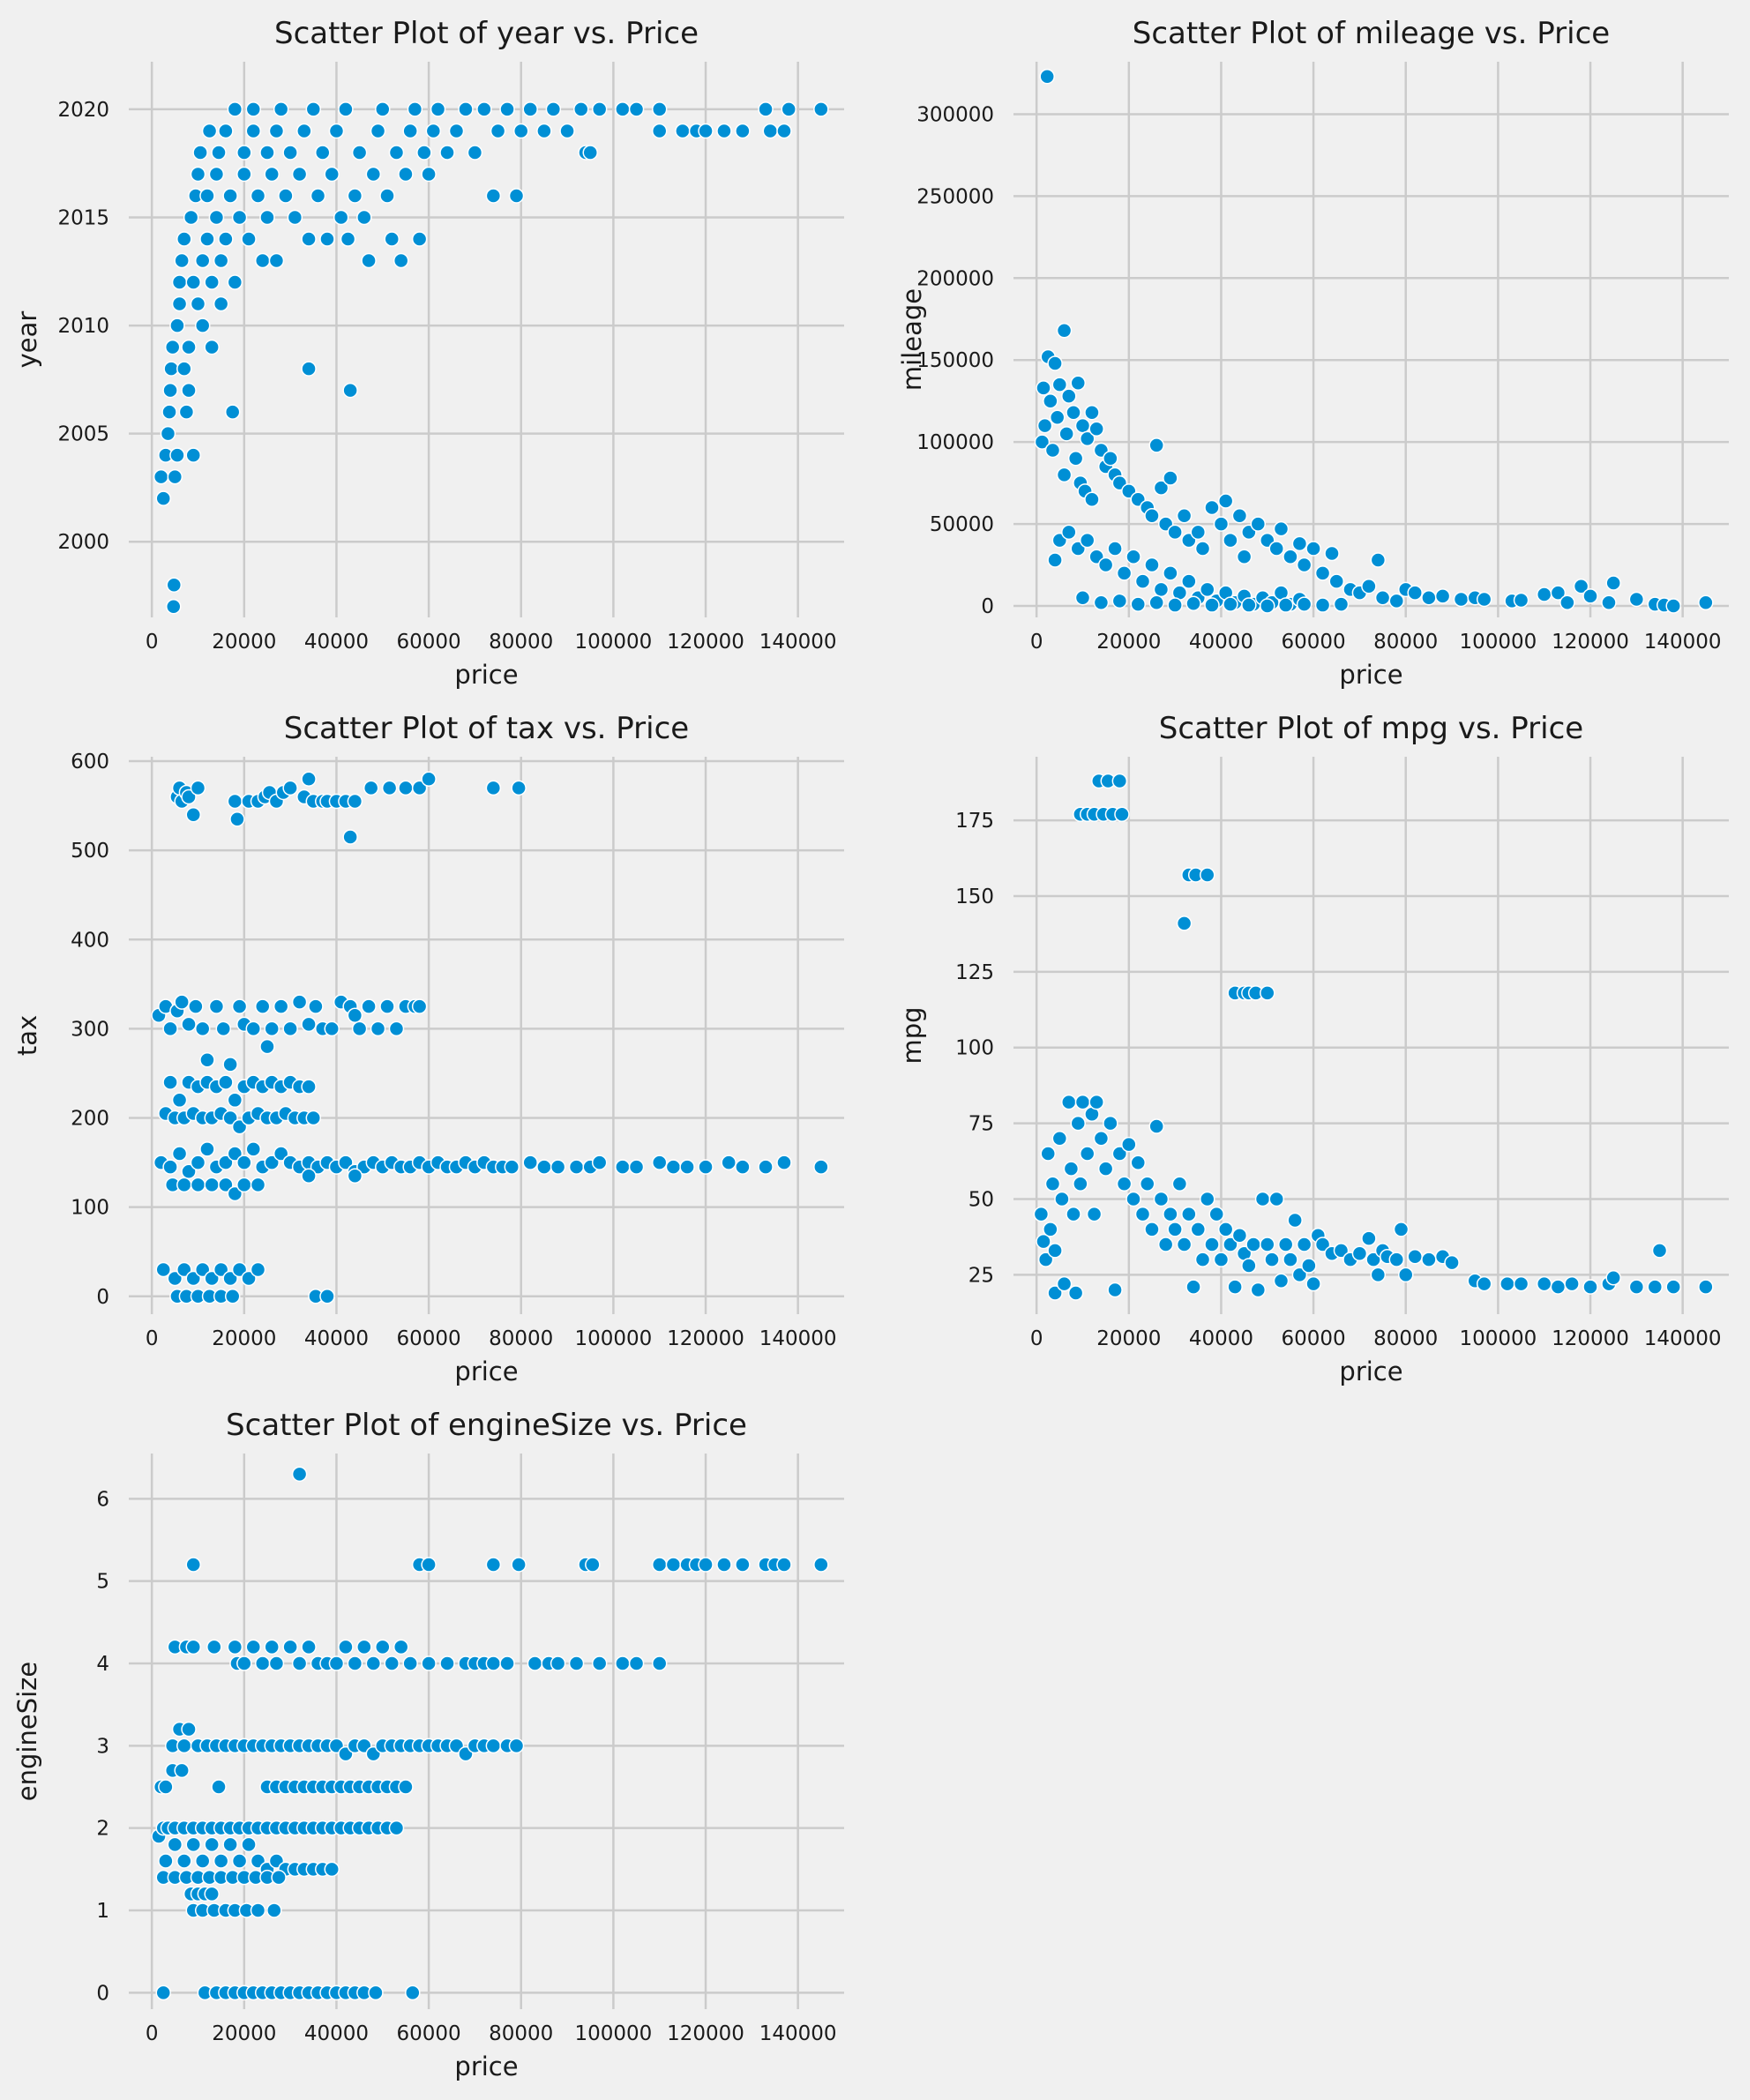 The image size is (1750, 2100). Describe the element at coordinates (27, 1731) in the screenshot. I see `y-axis-label: engineSize` at that location.